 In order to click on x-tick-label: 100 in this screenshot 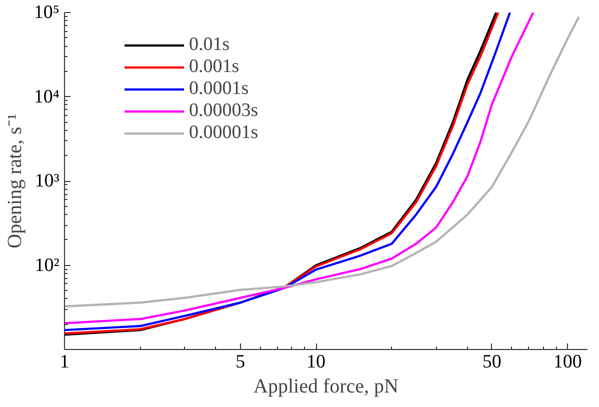, I will do `click(567, 362)`.